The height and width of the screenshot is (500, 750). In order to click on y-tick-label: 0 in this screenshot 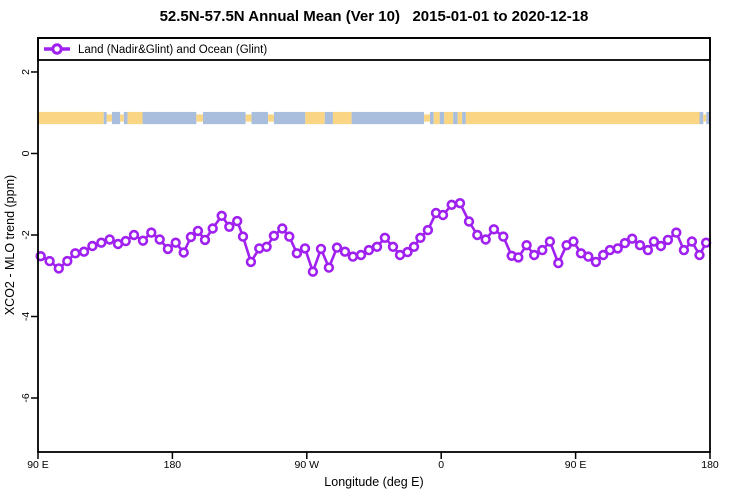, I will do `click(26, 153)`.